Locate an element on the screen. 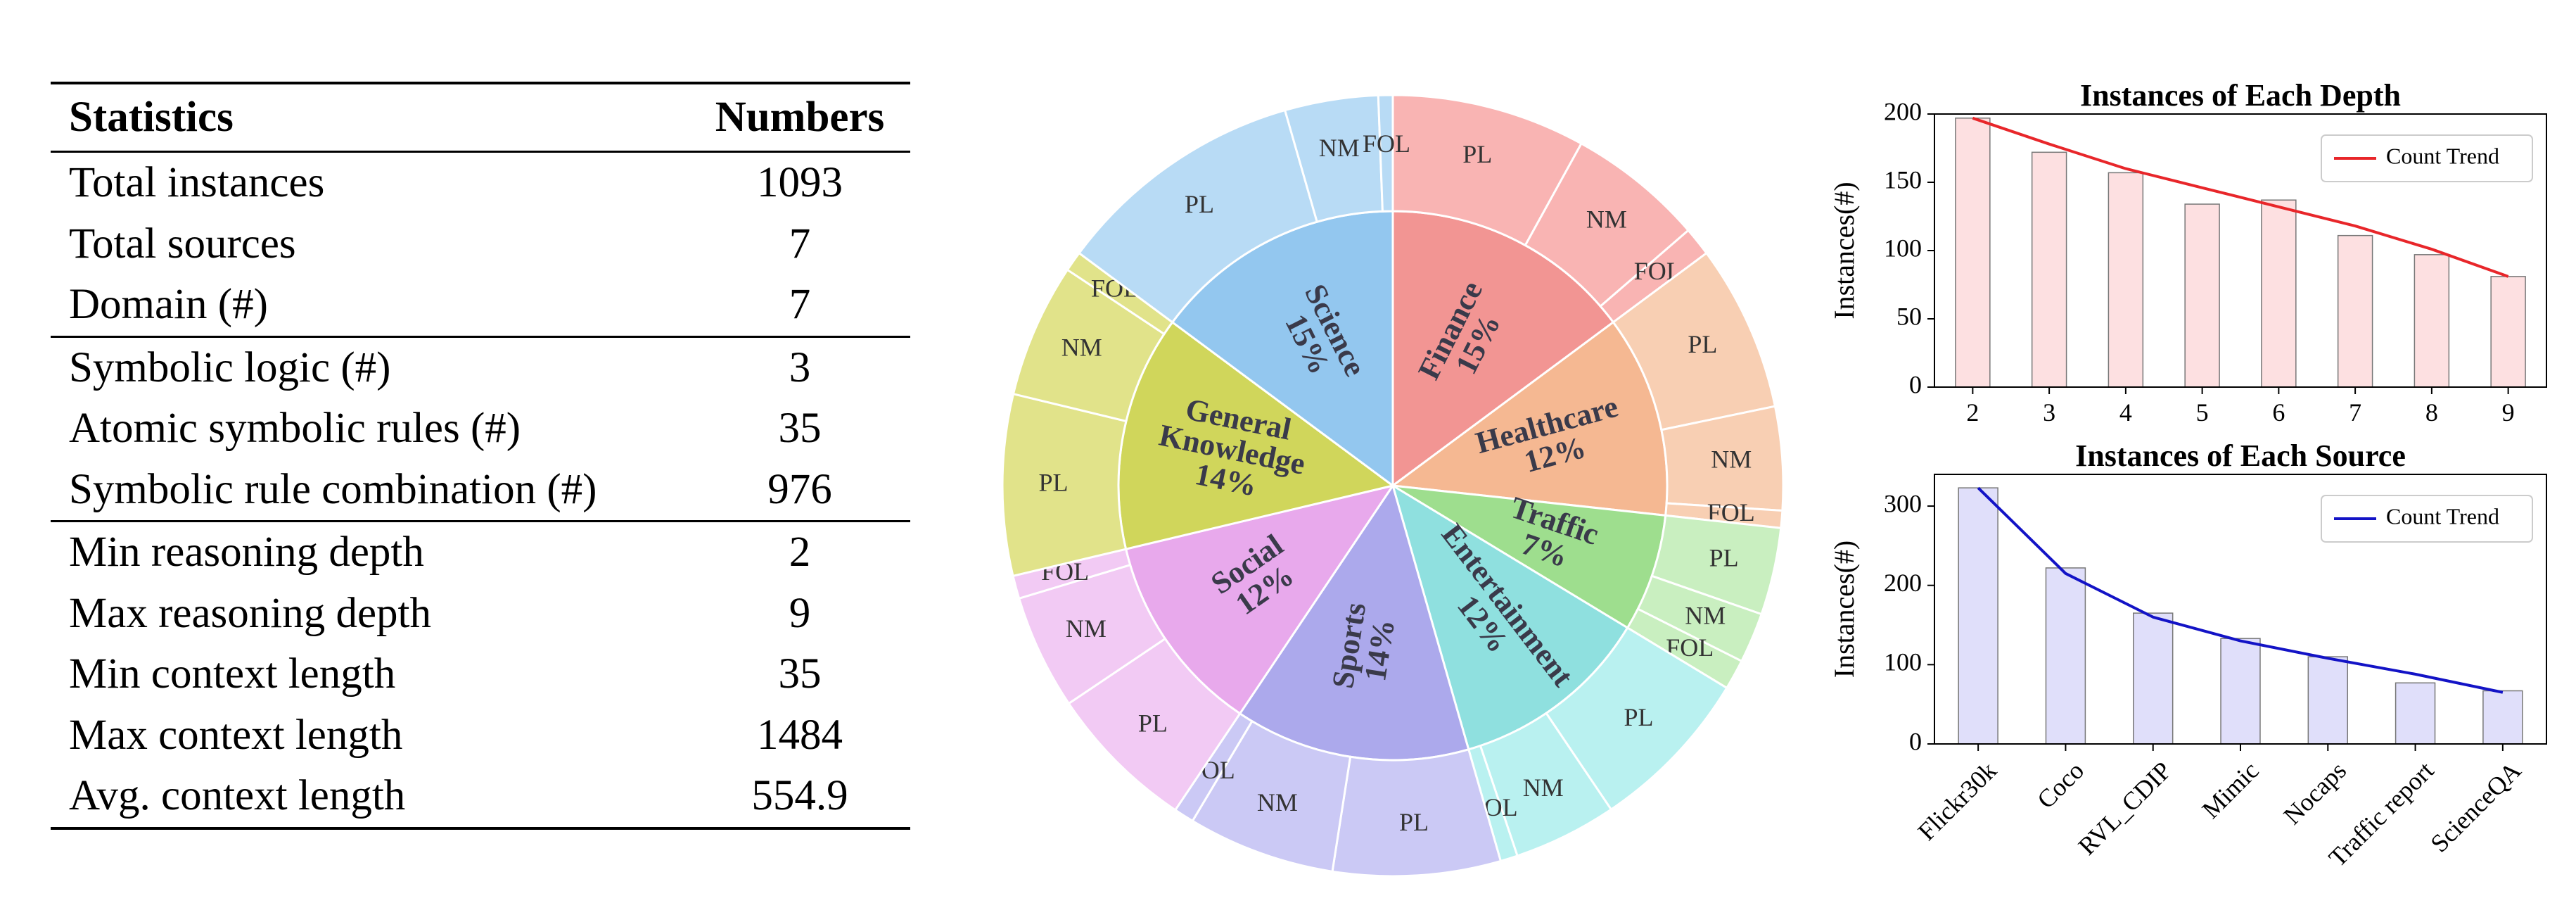  header-statistics: Statistics is located at coordinates (151, 118).